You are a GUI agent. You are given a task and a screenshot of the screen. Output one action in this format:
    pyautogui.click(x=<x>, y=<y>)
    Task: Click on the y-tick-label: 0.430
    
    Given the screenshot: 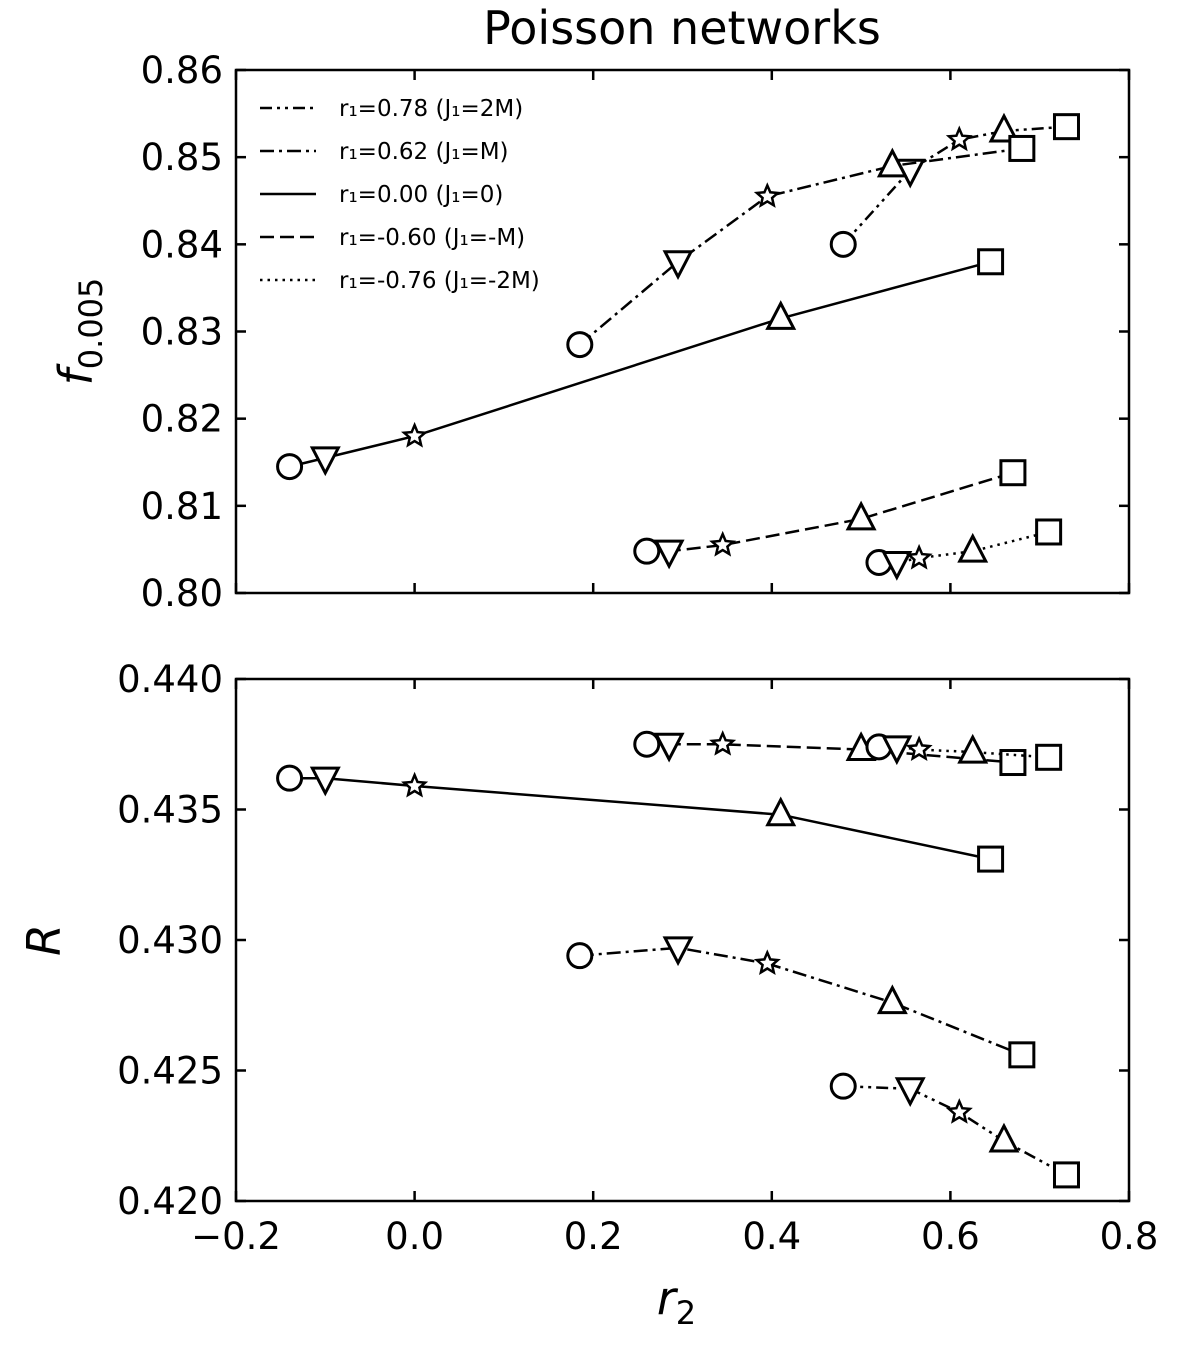 What is the action you would take?
    pyautogui.click(x=170, y=940)
    